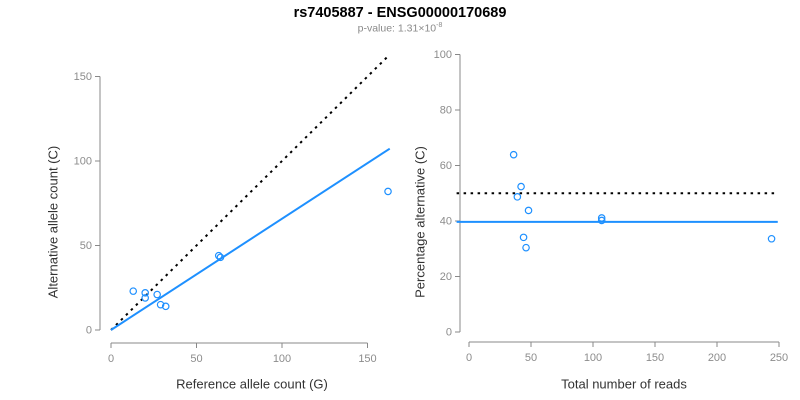  I want to click on y-tick-label: 50, so click(86, 246).